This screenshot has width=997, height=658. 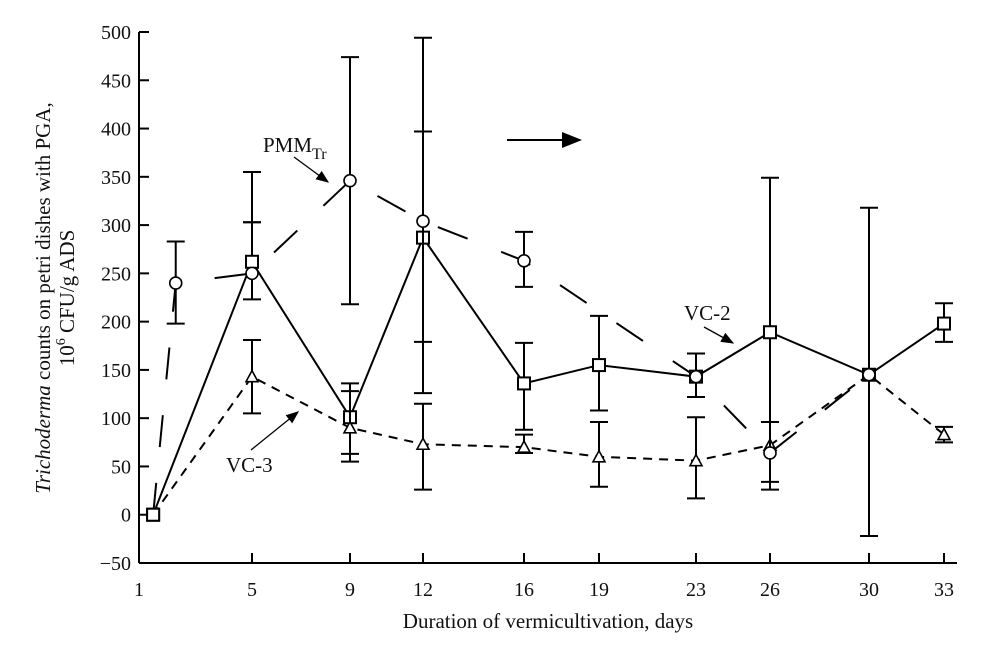 I want to click on x-tick-label: 12, so click(x=423, y=590).